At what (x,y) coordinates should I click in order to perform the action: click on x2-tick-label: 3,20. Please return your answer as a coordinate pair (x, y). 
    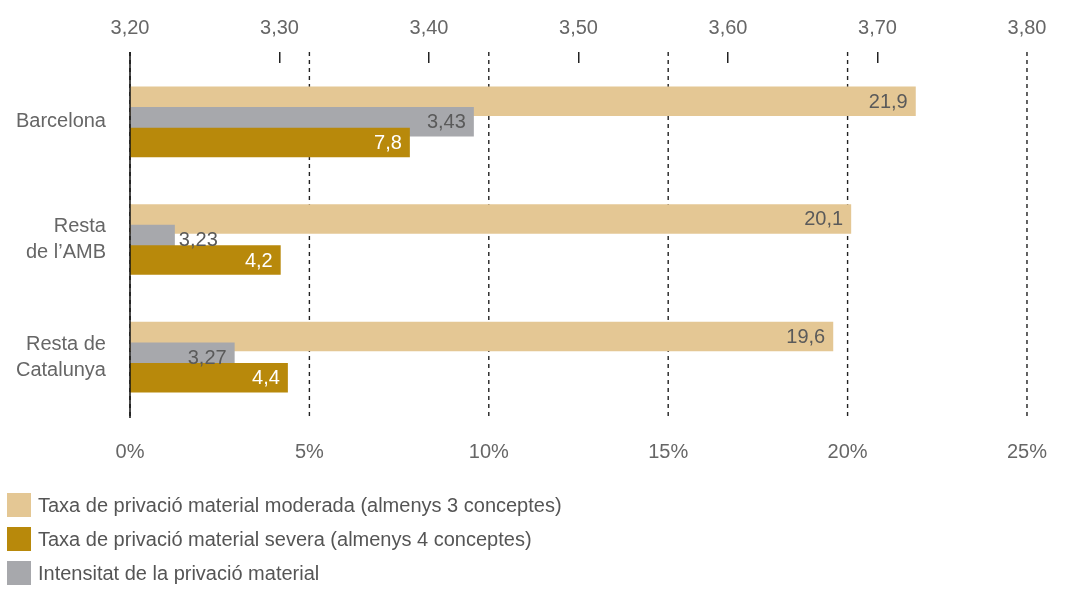
    Looking at the image, I should click on (130, 26).